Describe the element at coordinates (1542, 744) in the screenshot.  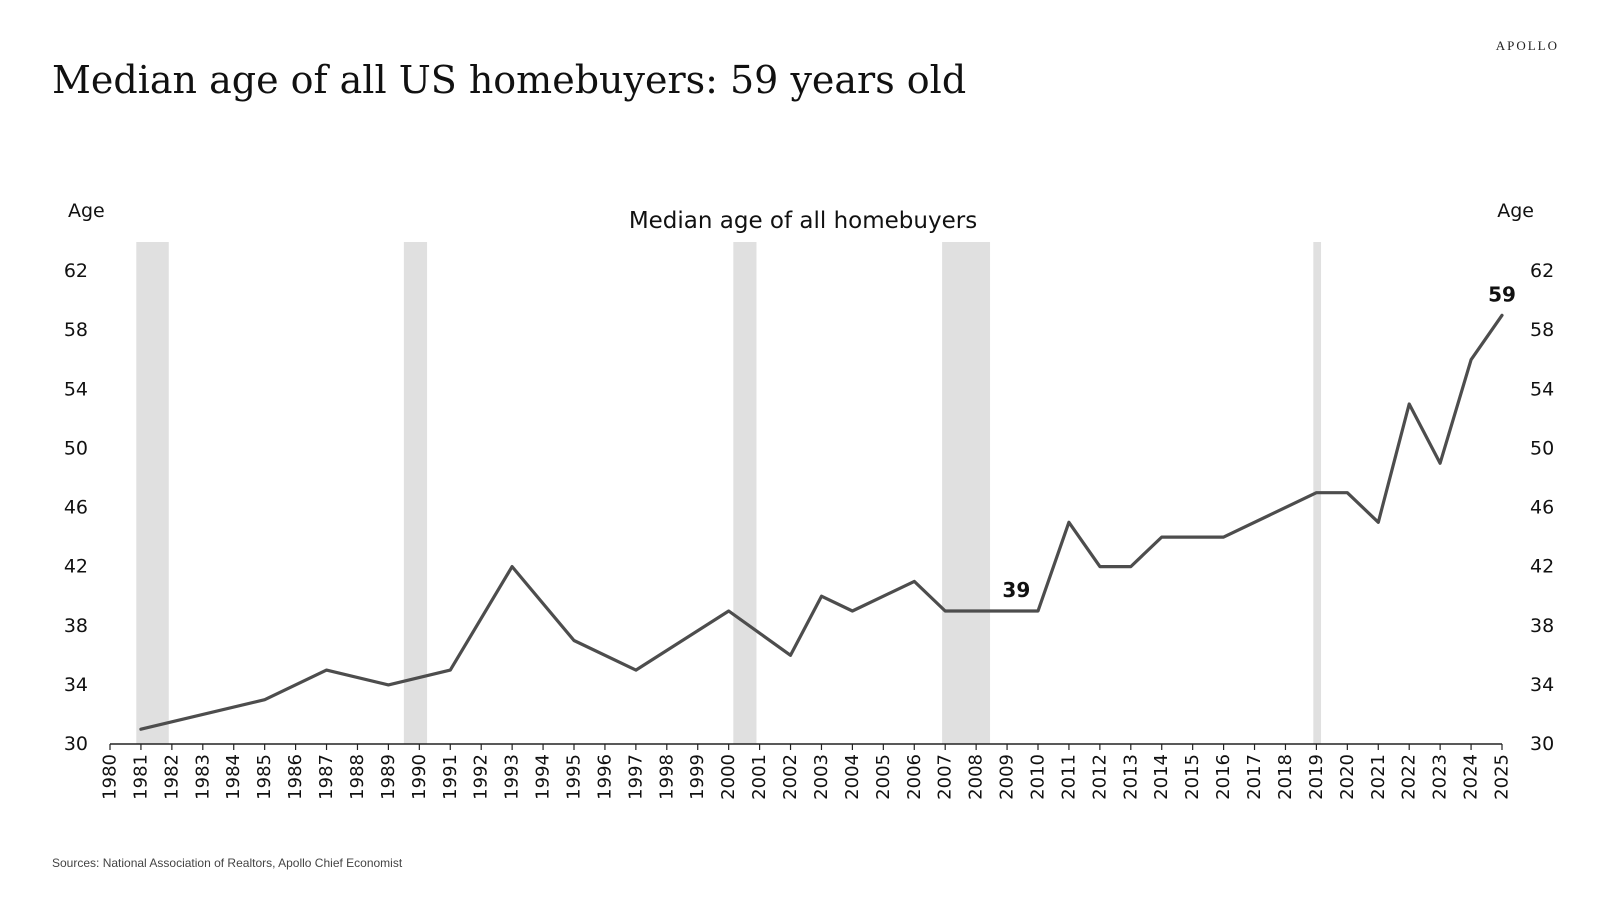
I see `y-right-tick-label-30: 30` at that location.